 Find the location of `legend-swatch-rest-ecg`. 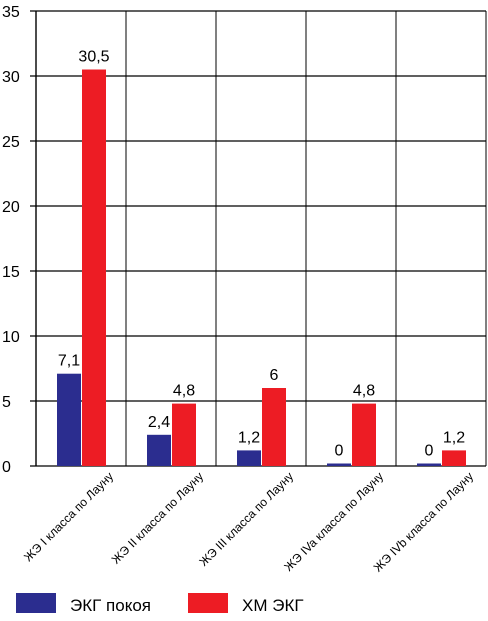

legend-swatch-rest-ecg is located at coordinates (36, 603).